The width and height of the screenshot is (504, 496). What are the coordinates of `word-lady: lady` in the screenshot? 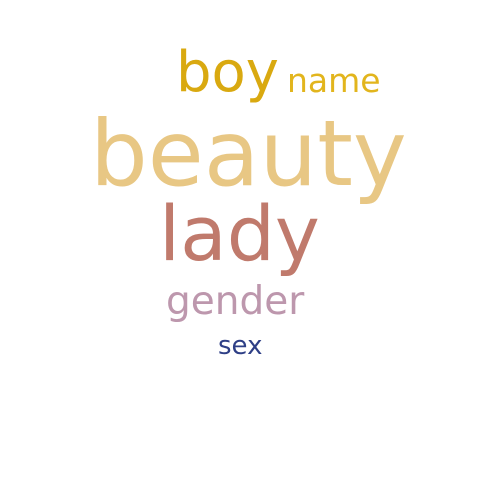 It's located at (239, 233).